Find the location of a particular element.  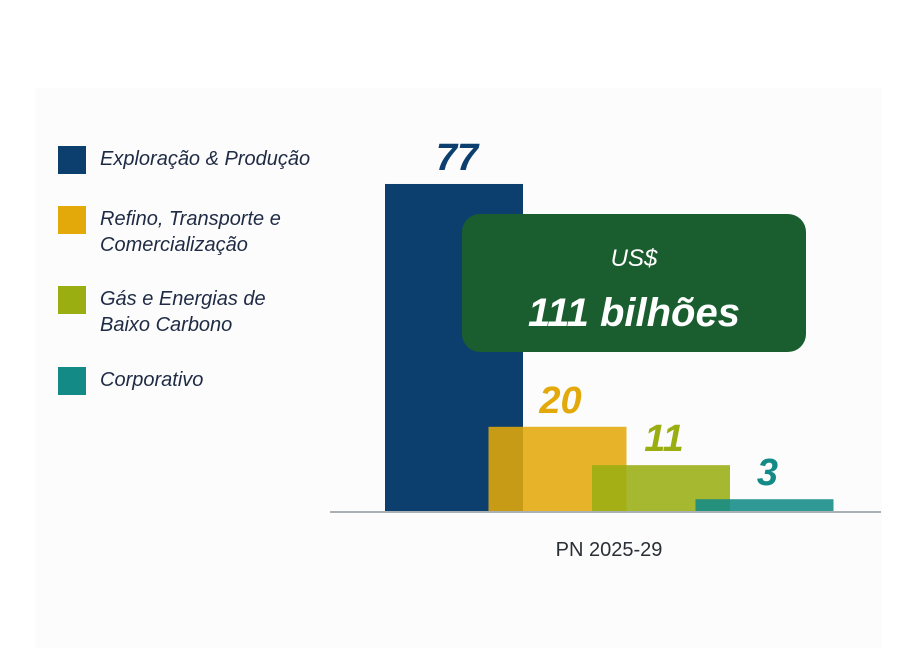

legend-label: Gás e Energias de Baixo Carbono is located at coordinates (183, 312).